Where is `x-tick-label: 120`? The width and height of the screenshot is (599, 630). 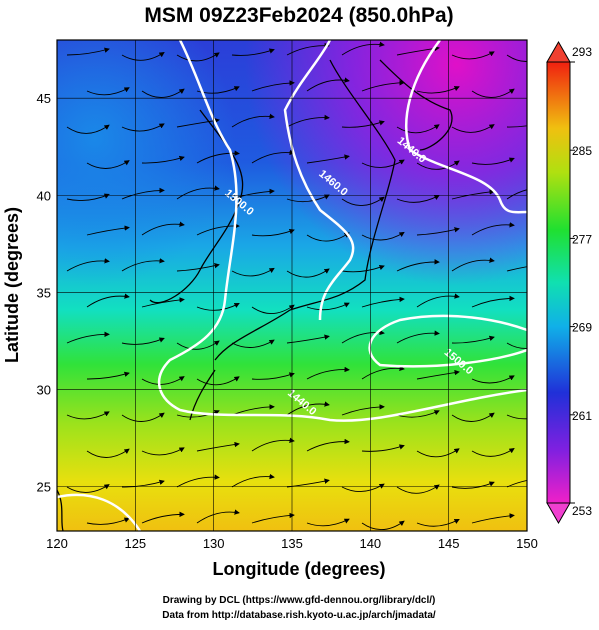
x-tick-label: 120 is located at coordinates (57, 543).